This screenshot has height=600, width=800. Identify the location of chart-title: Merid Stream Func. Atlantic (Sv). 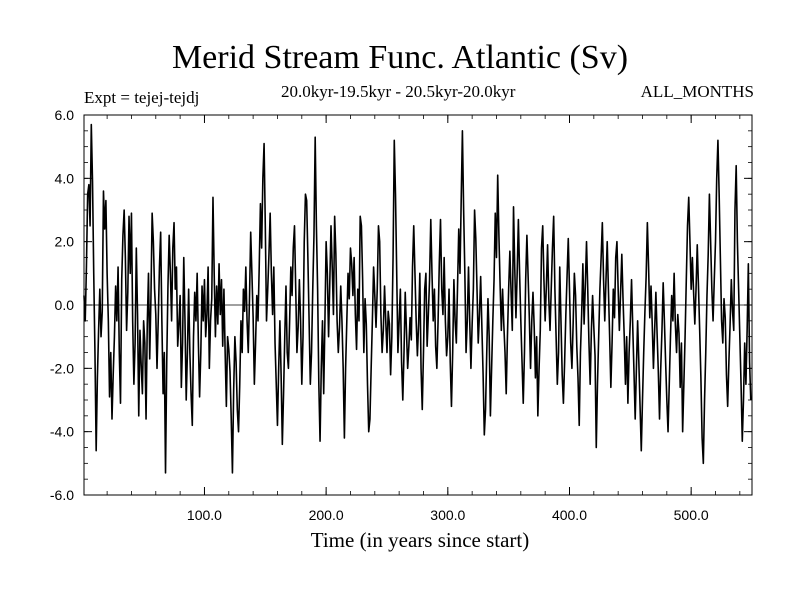
(400, 57).